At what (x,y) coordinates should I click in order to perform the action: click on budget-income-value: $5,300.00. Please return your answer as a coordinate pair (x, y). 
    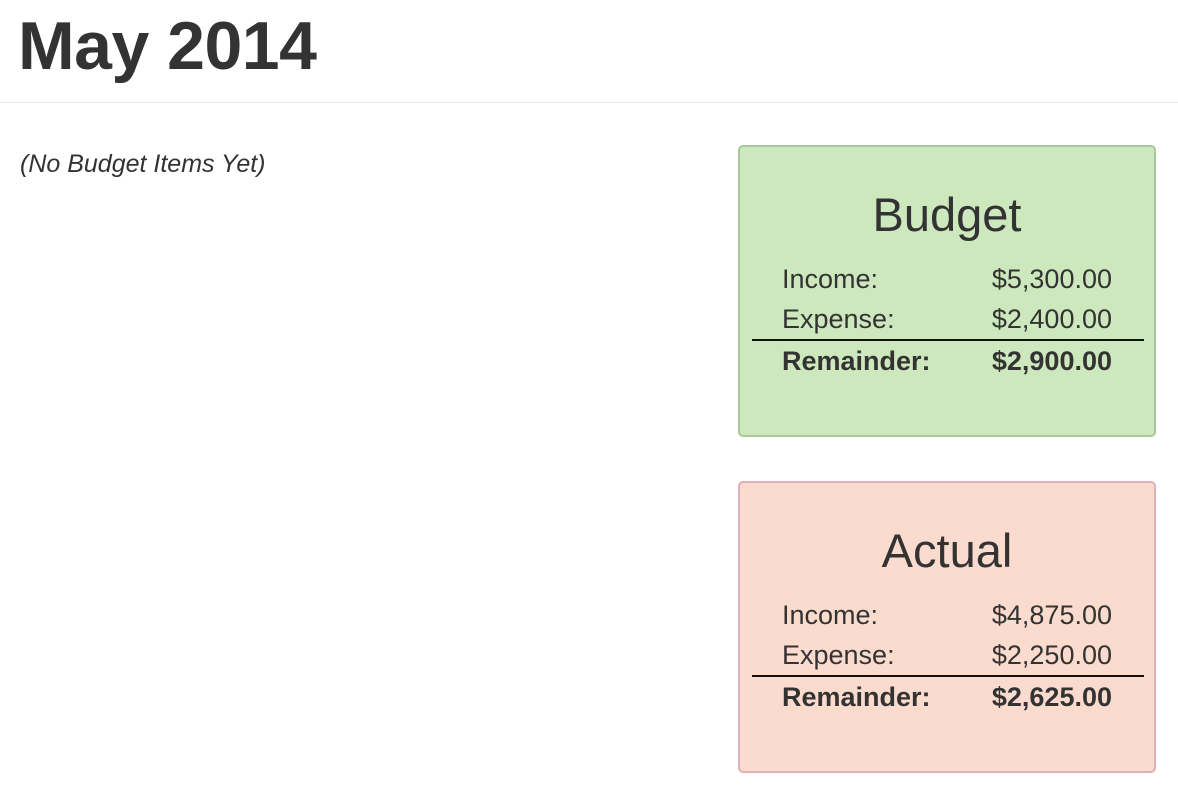
    Looking at the image, I should click on (1051, 279).